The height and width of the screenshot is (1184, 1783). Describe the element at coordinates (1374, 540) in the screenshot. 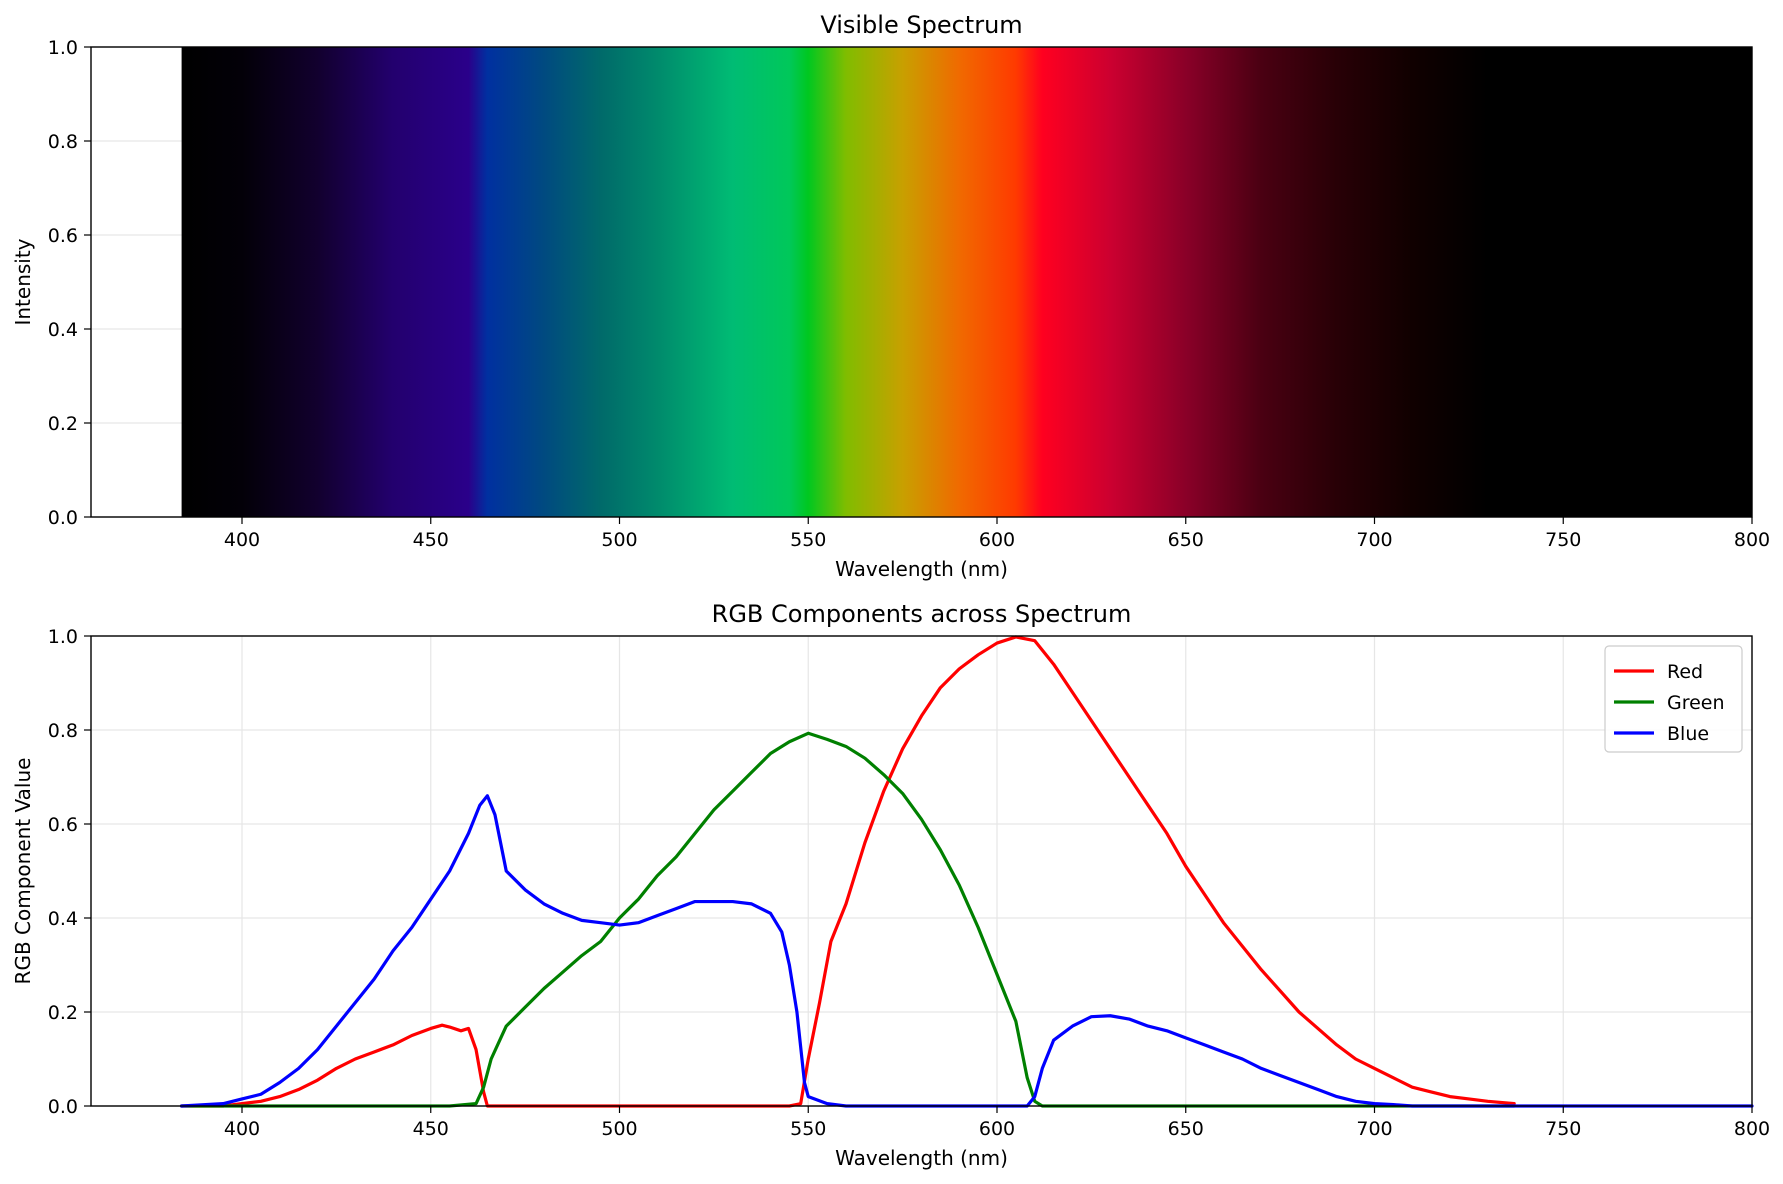

I see `spectrum-x-tick-label: 700` at that location.